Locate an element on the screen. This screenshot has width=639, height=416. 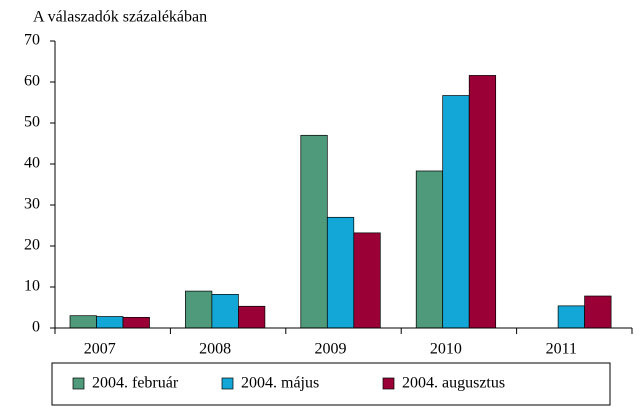
y-tick-label: 70 is located at coordinates (32, 40).